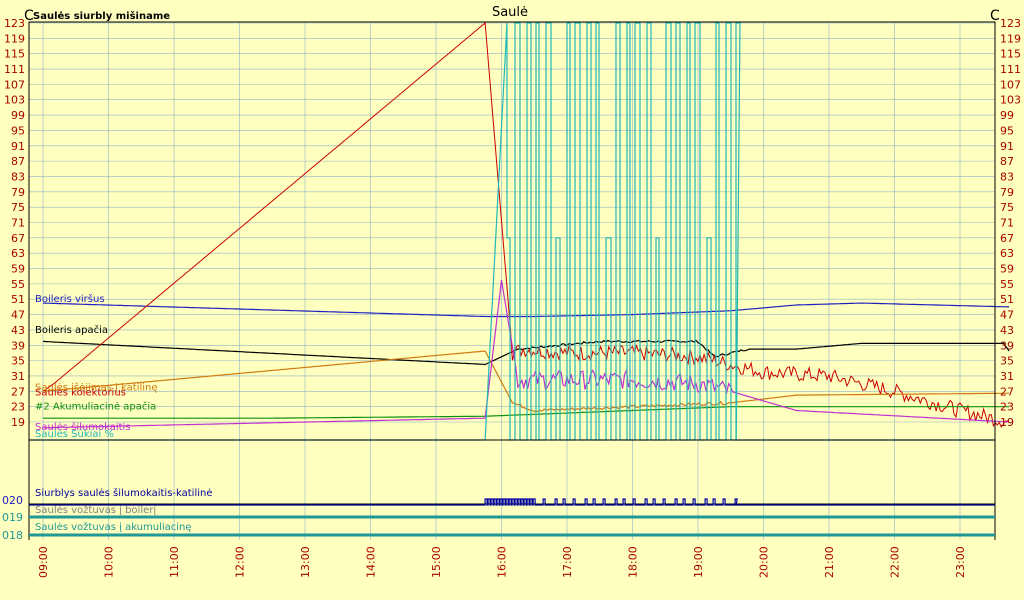  Describe the element at coordinates (1007, 376) in the screenshot. I see `y-tick-label-right: 31` at that location.